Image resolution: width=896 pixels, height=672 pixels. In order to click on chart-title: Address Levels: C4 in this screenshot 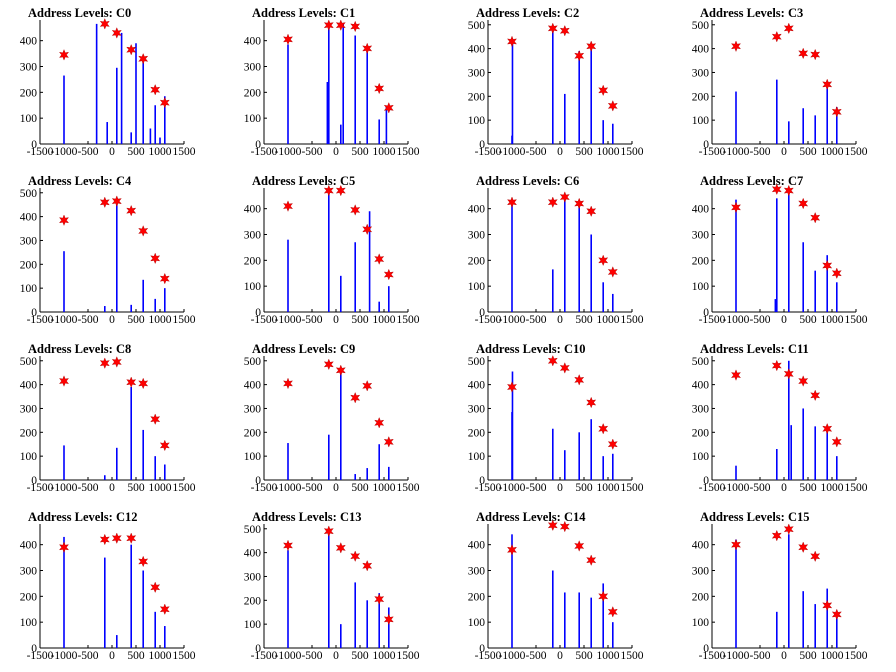, I will do `click(80, 181)`.